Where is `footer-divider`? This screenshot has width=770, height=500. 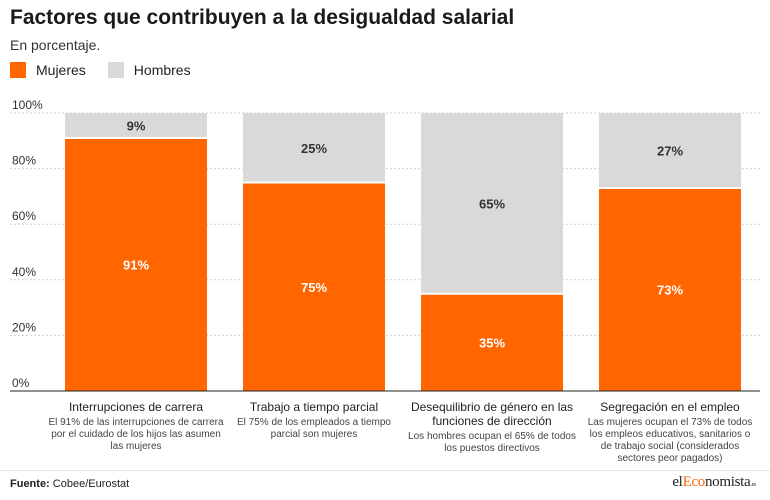
footer-divider is located at coordinates (385, 470).